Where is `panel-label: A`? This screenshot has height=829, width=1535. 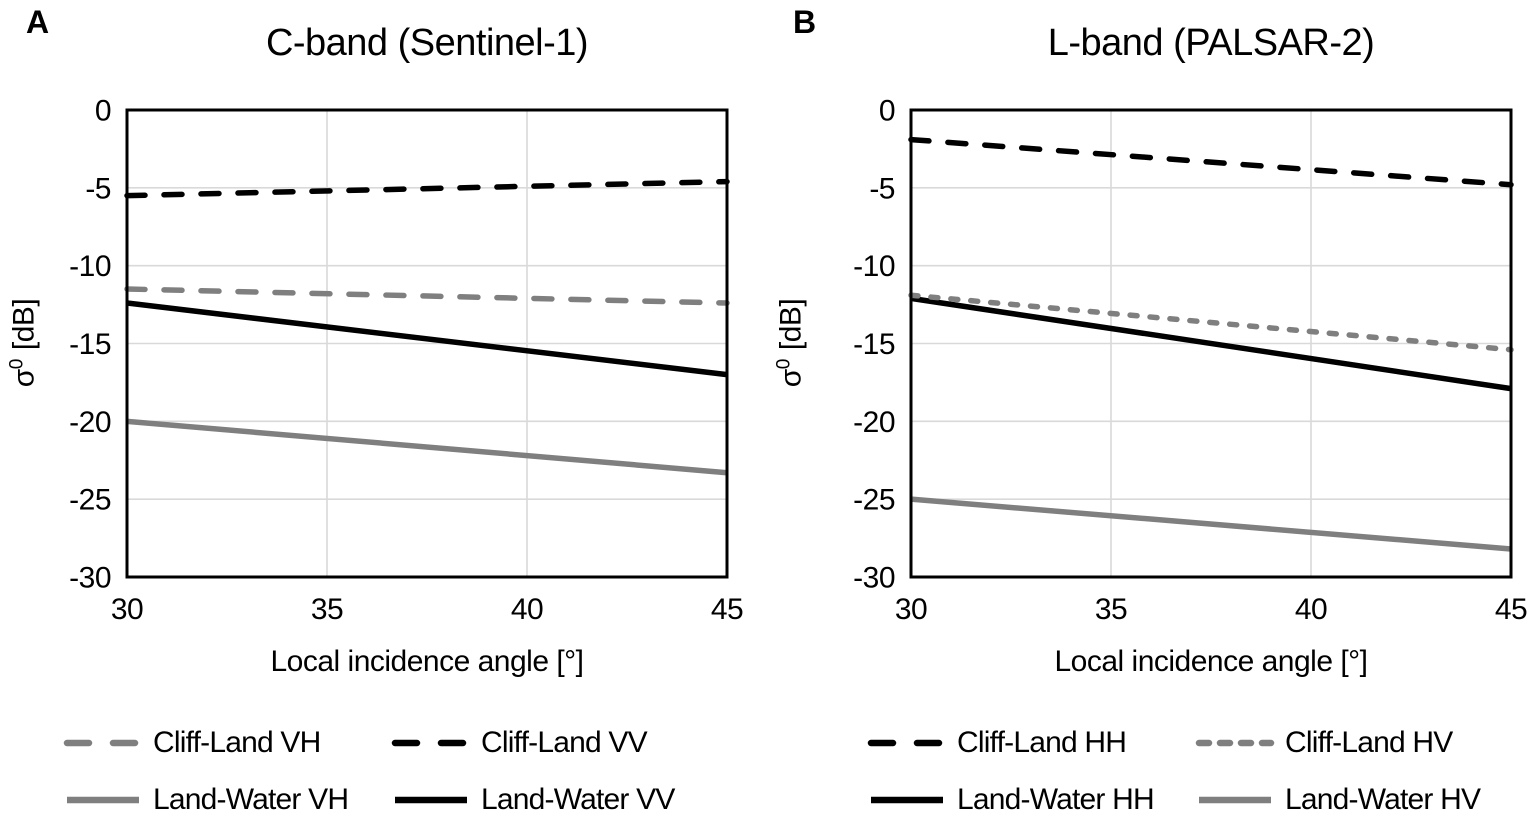
panel-label: A is located at coordinates (38, 22).